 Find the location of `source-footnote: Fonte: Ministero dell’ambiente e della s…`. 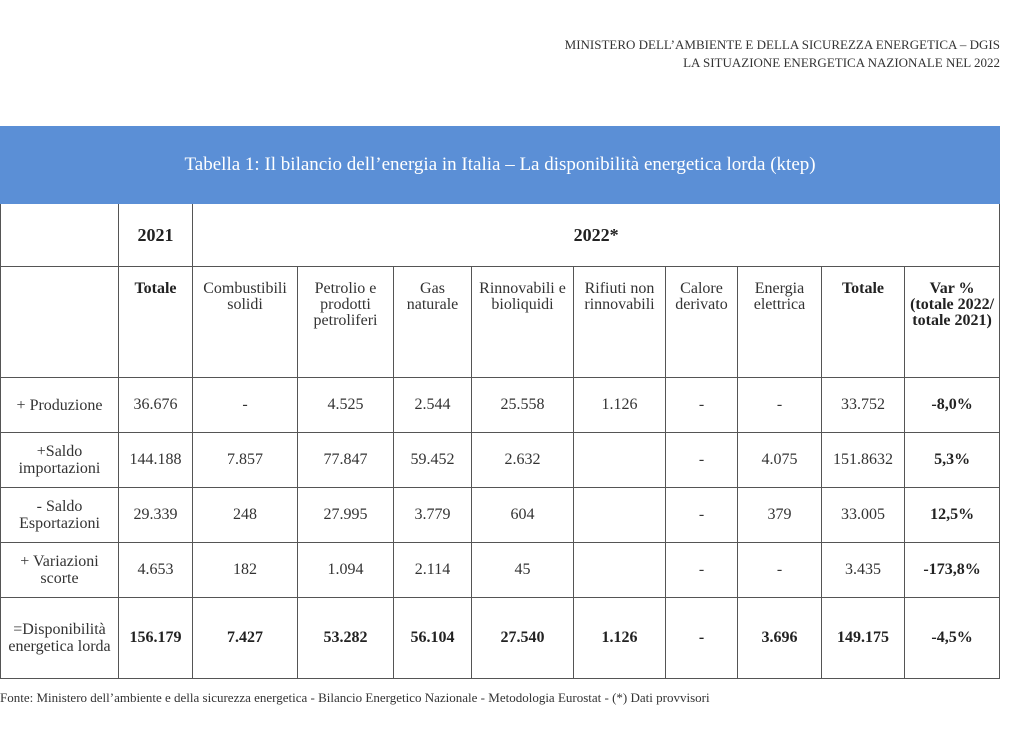

source-footnote: Fonte: Ministero dell’ambiente e della s… is located at coordinates (355, 697).